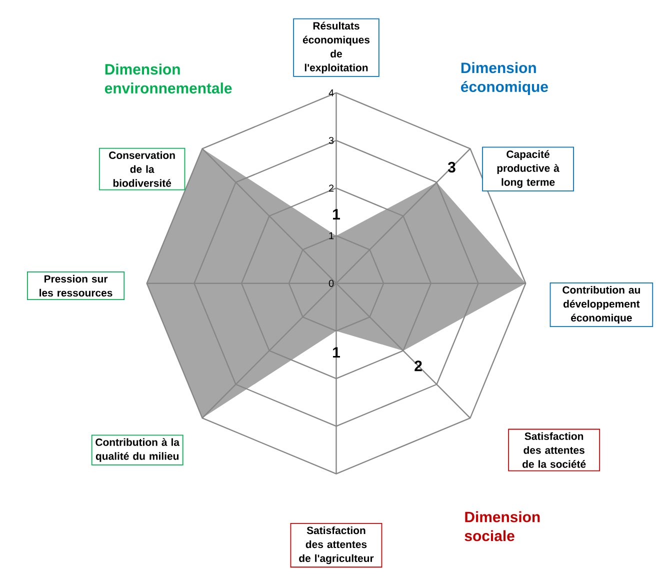 This screenshot has height=581, width=663. Describe the element at coordinates (331, 283) in the screenshot. I see `y-tick-label: 0` at that location.